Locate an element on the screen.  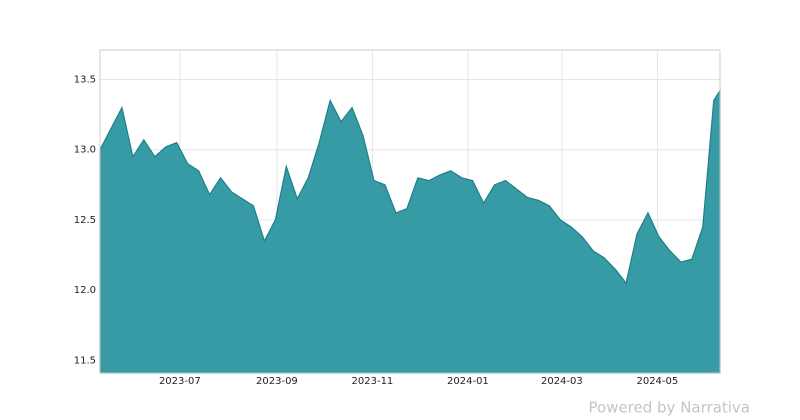
x-tick-label: 2024-01 is located at coordinates (468, 381).